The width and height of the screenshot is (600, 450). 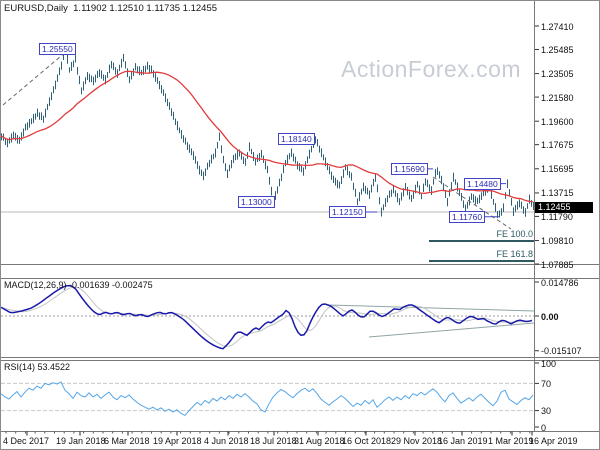 What do you see at coordinates (81, 441) in the screenshot?
I see `x-date-label: 19 Jan 2018` at bounding box center [81, 441].